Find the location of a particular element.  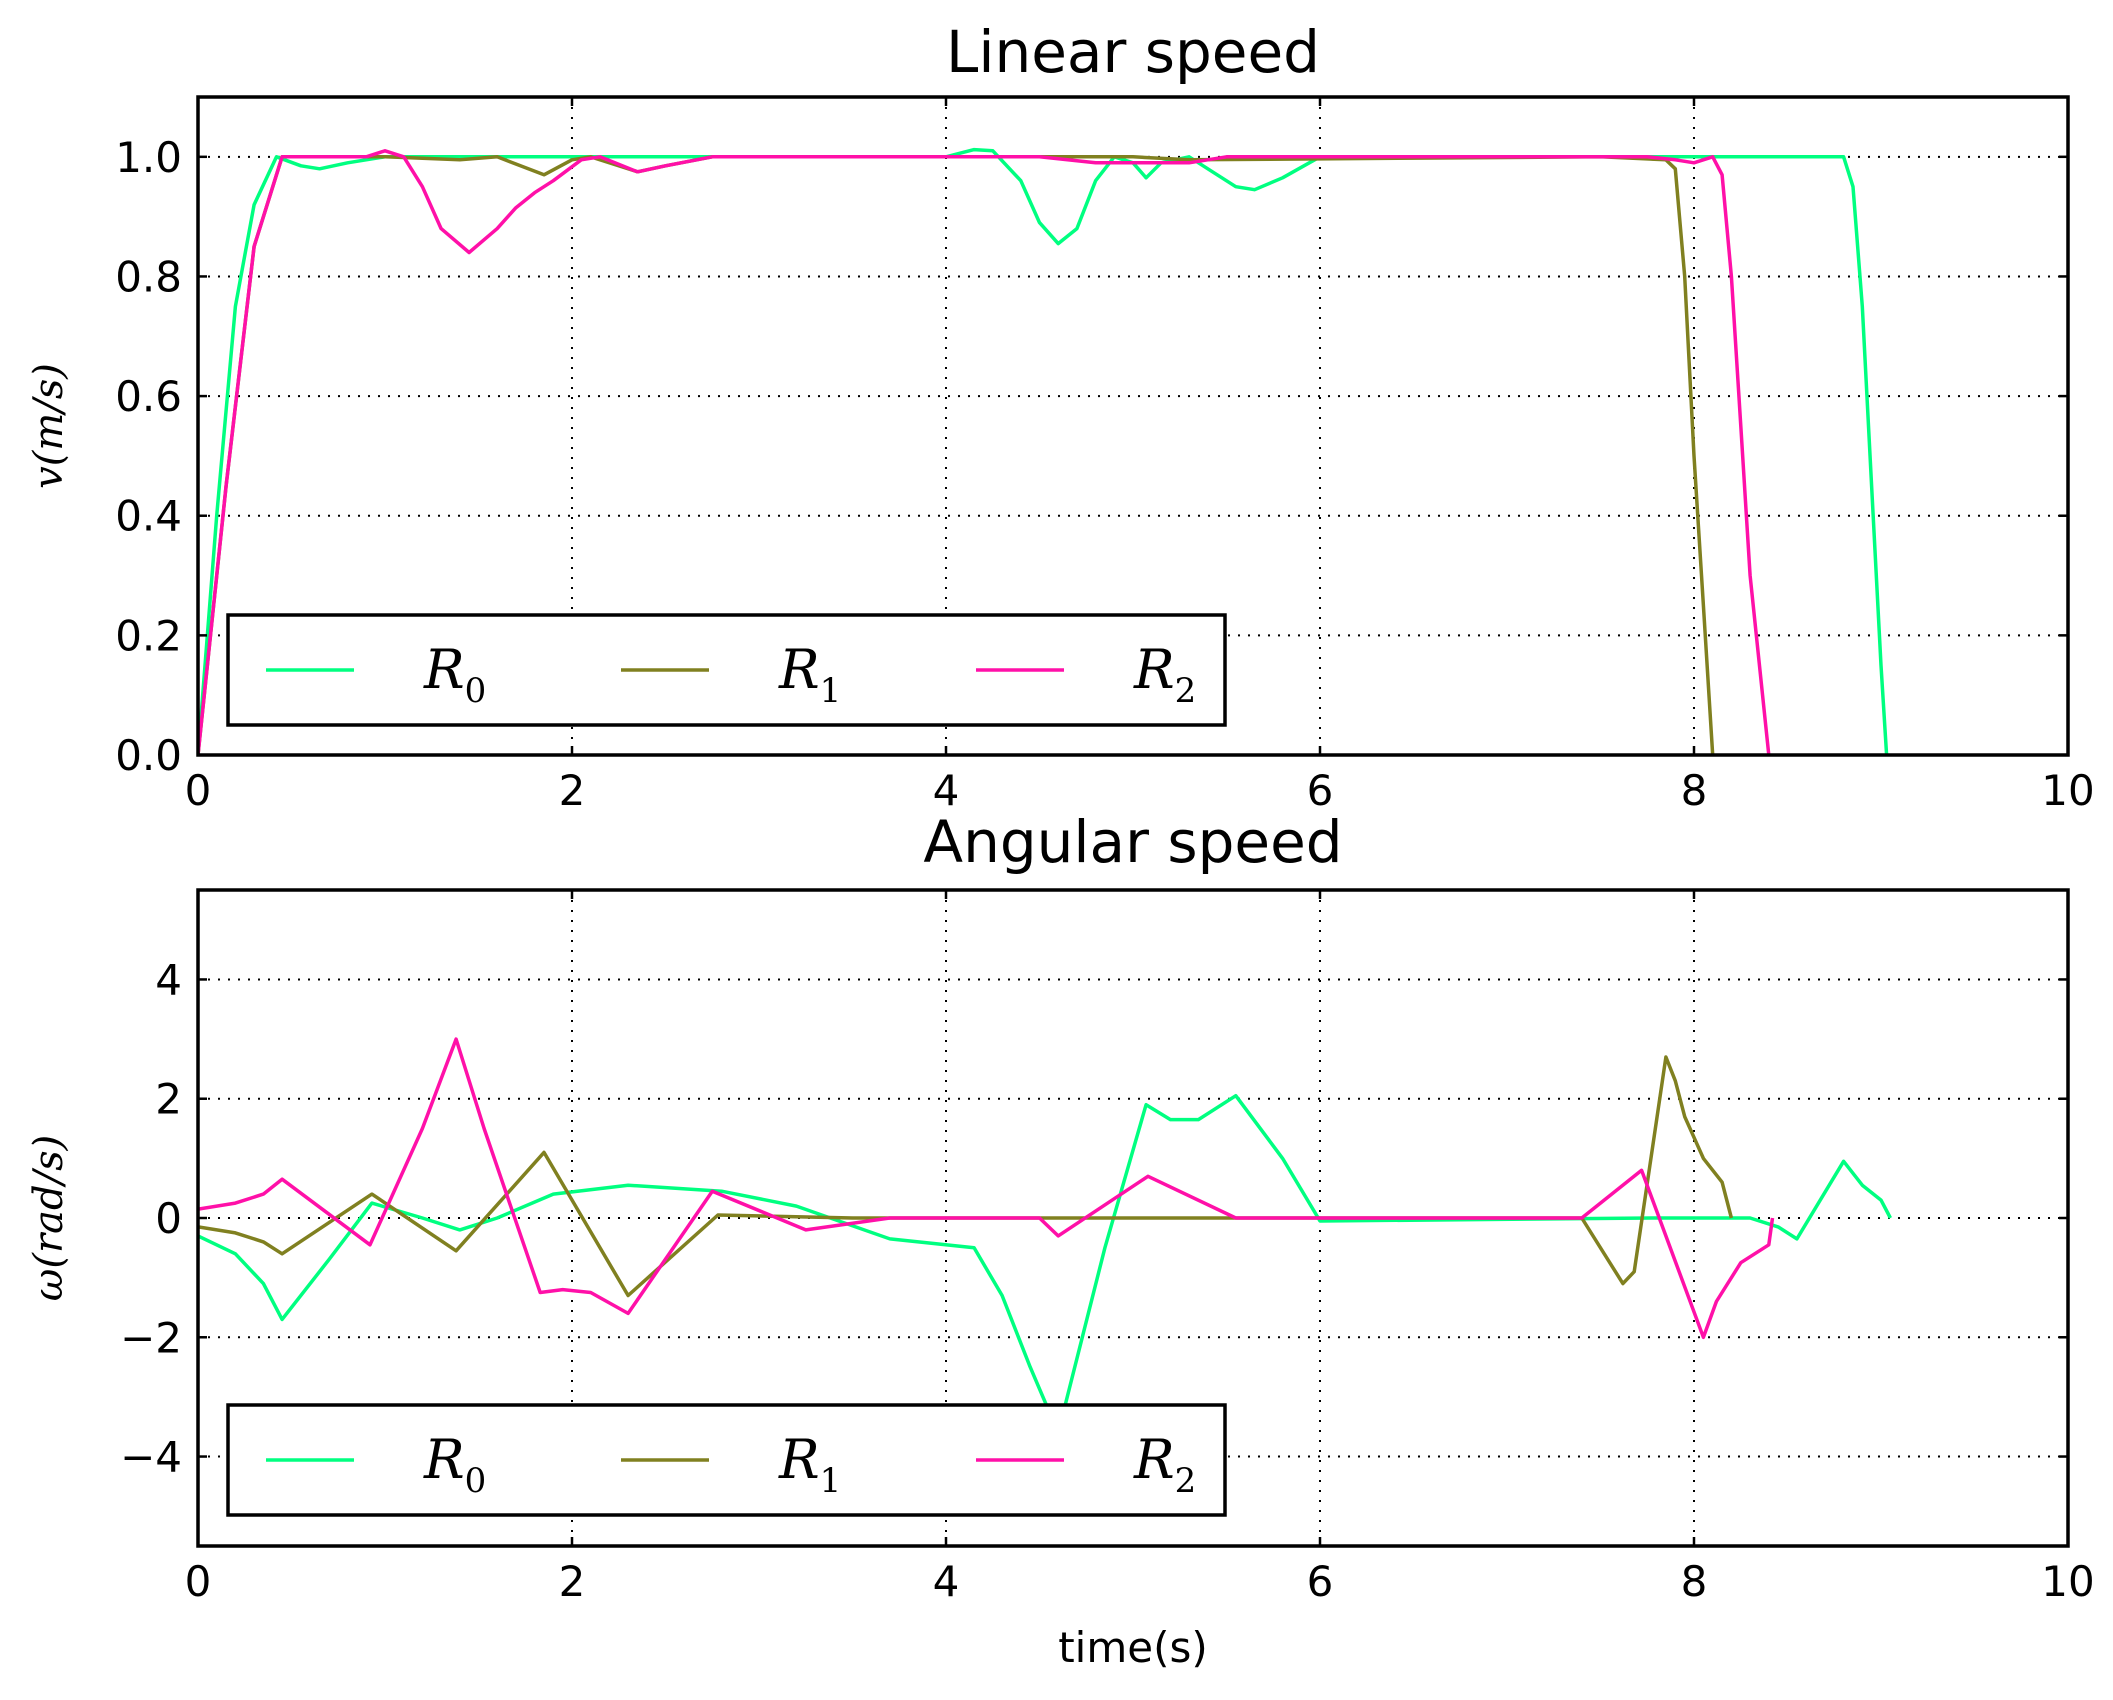

y-tick-label: 0.2 is located at coordinates (148, 635).